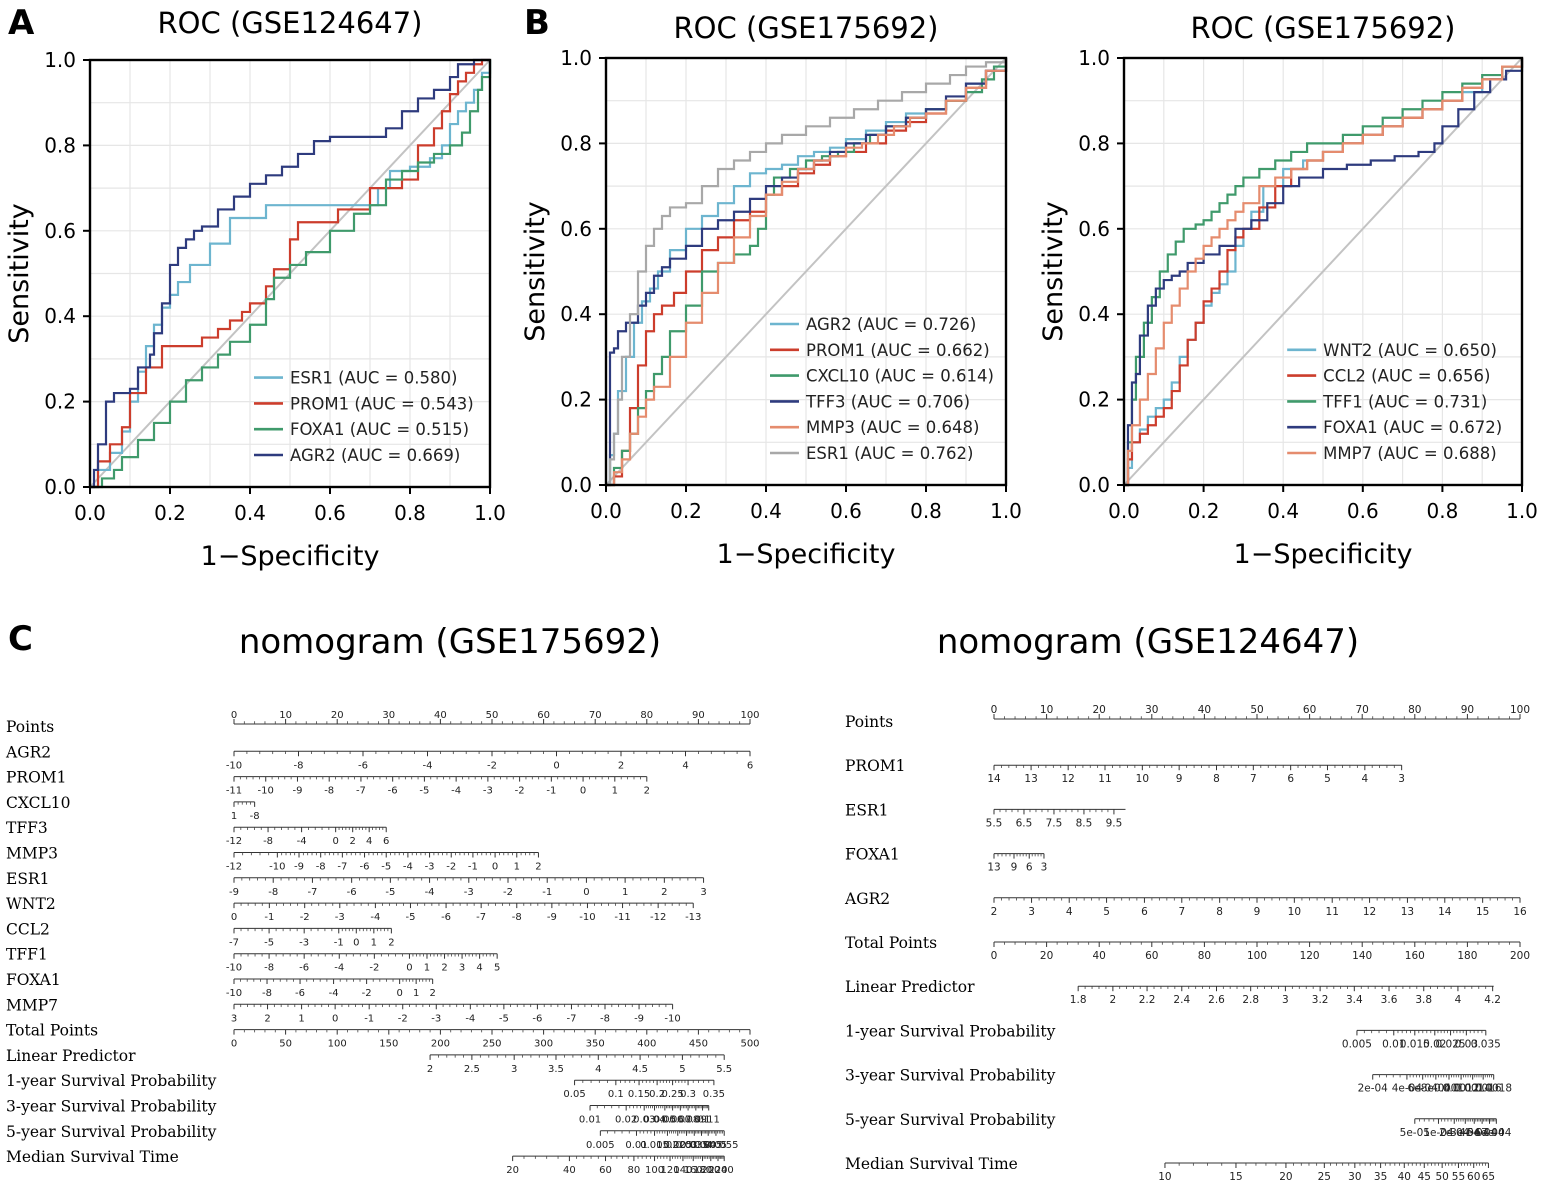 The height and width of the screenshot is (1181, 1541). What do you see at coordinates (686, 1145) in the screenshot?
I see `nomogram-tick-label: 0.03` at bounding box center [686, 1145].